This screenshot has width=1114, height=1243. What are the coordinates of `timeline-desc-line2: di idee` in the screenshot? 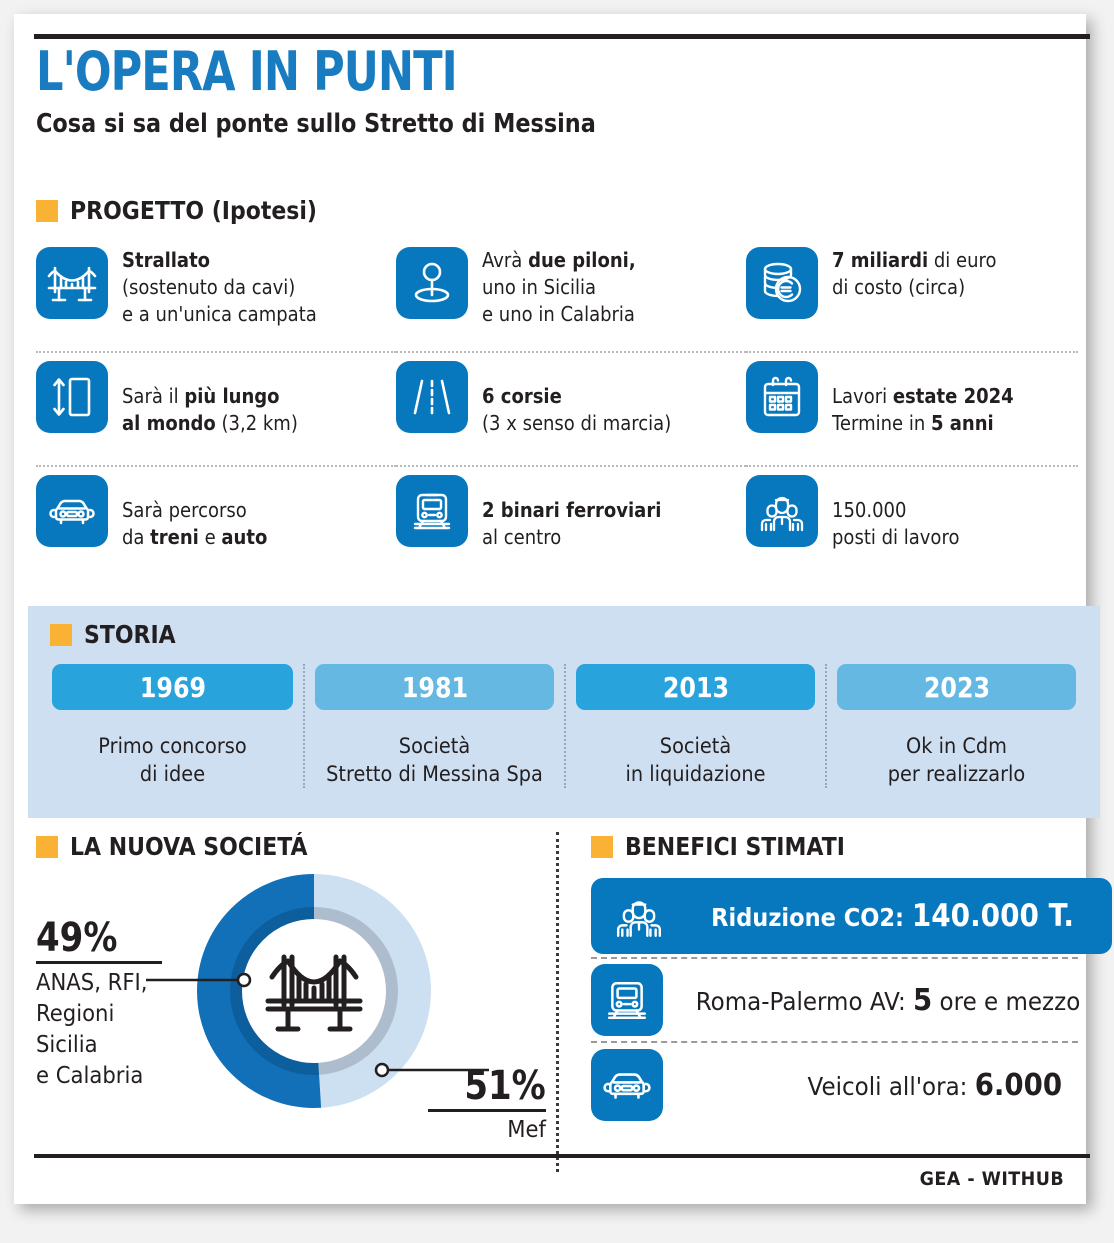 It's located at (172, 774).